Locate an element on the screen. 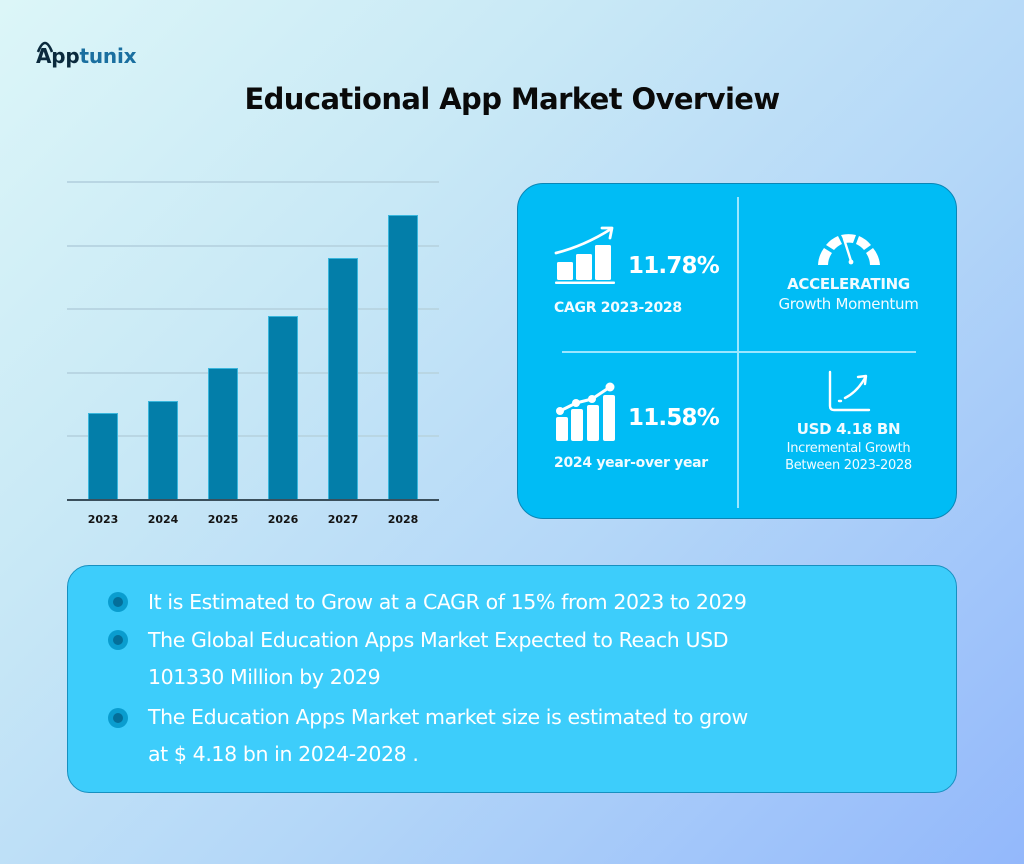  growth-curve-icon is located at coordinates (849, 391).